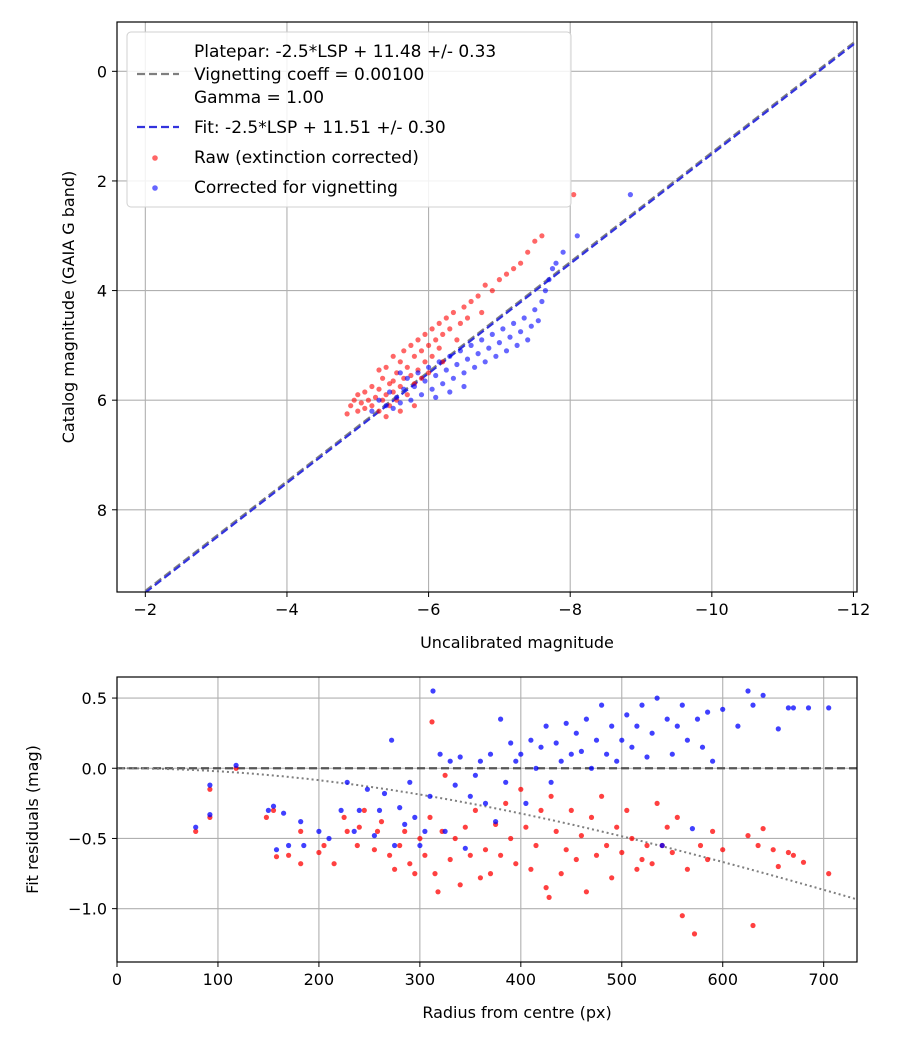 Image resolution: width=900 pixels, height=1050 pixels. What do you see at coordinates (296, 188) in the screenshot?
I see `legend-corrected-label: Corrected for vignetting` at bounding box center [296, 188].